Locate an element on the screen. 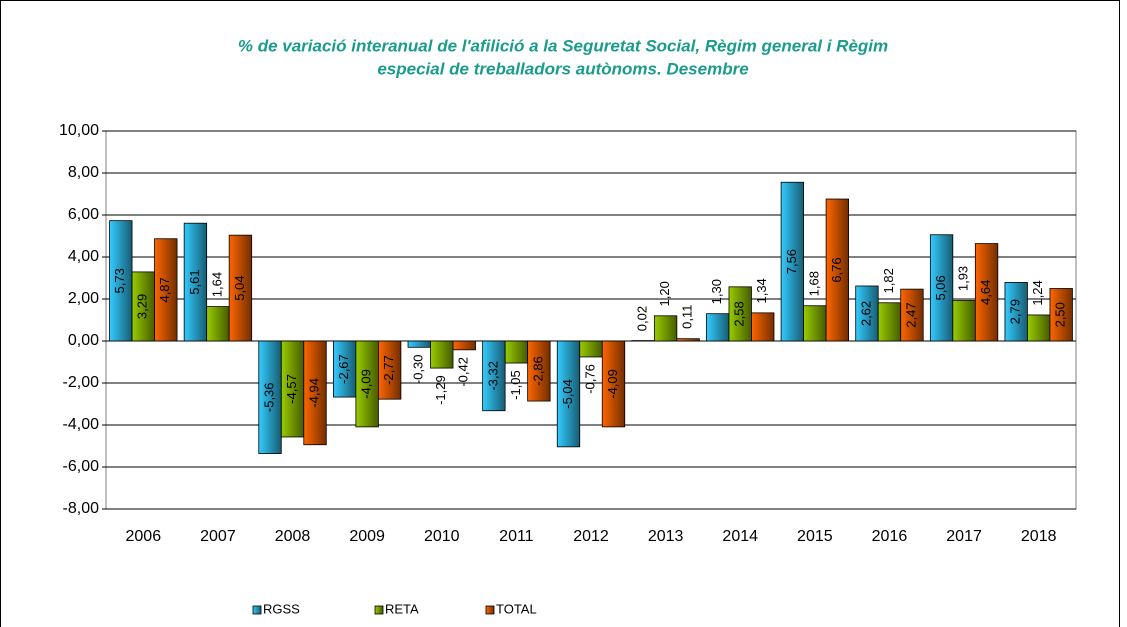 Image resolution: width=1127 pixels, height=627 pixels. data-label: 7,56 is located at coordinates (791, 261).